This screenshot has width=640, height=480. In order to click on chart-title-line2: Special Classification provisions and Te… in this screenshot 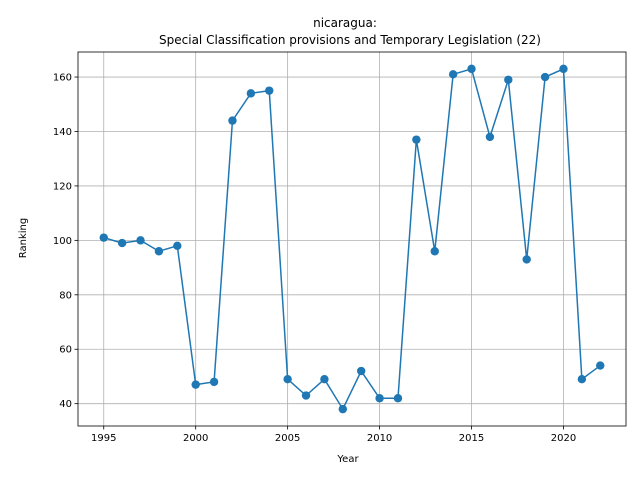, I will do `click(350, 40)`.